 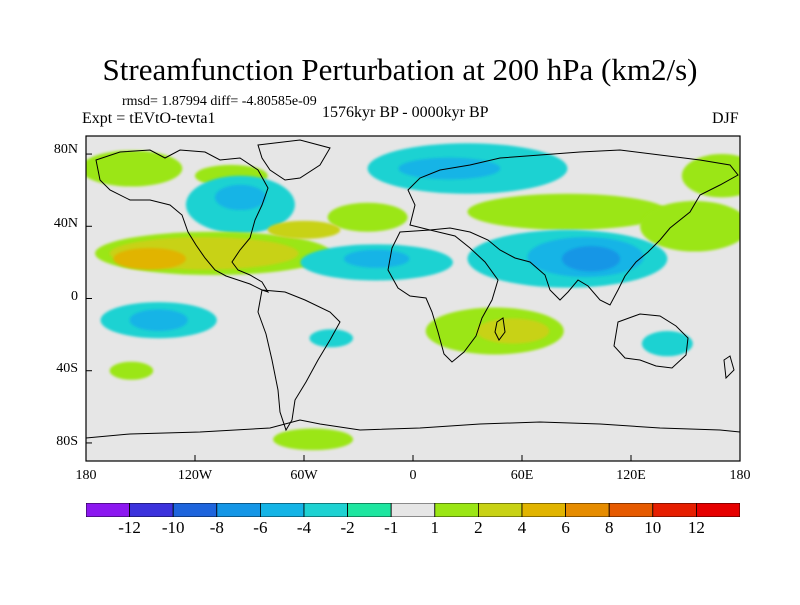 I want to click on lat-label-40n: 40N, so click(x=65, y=223).